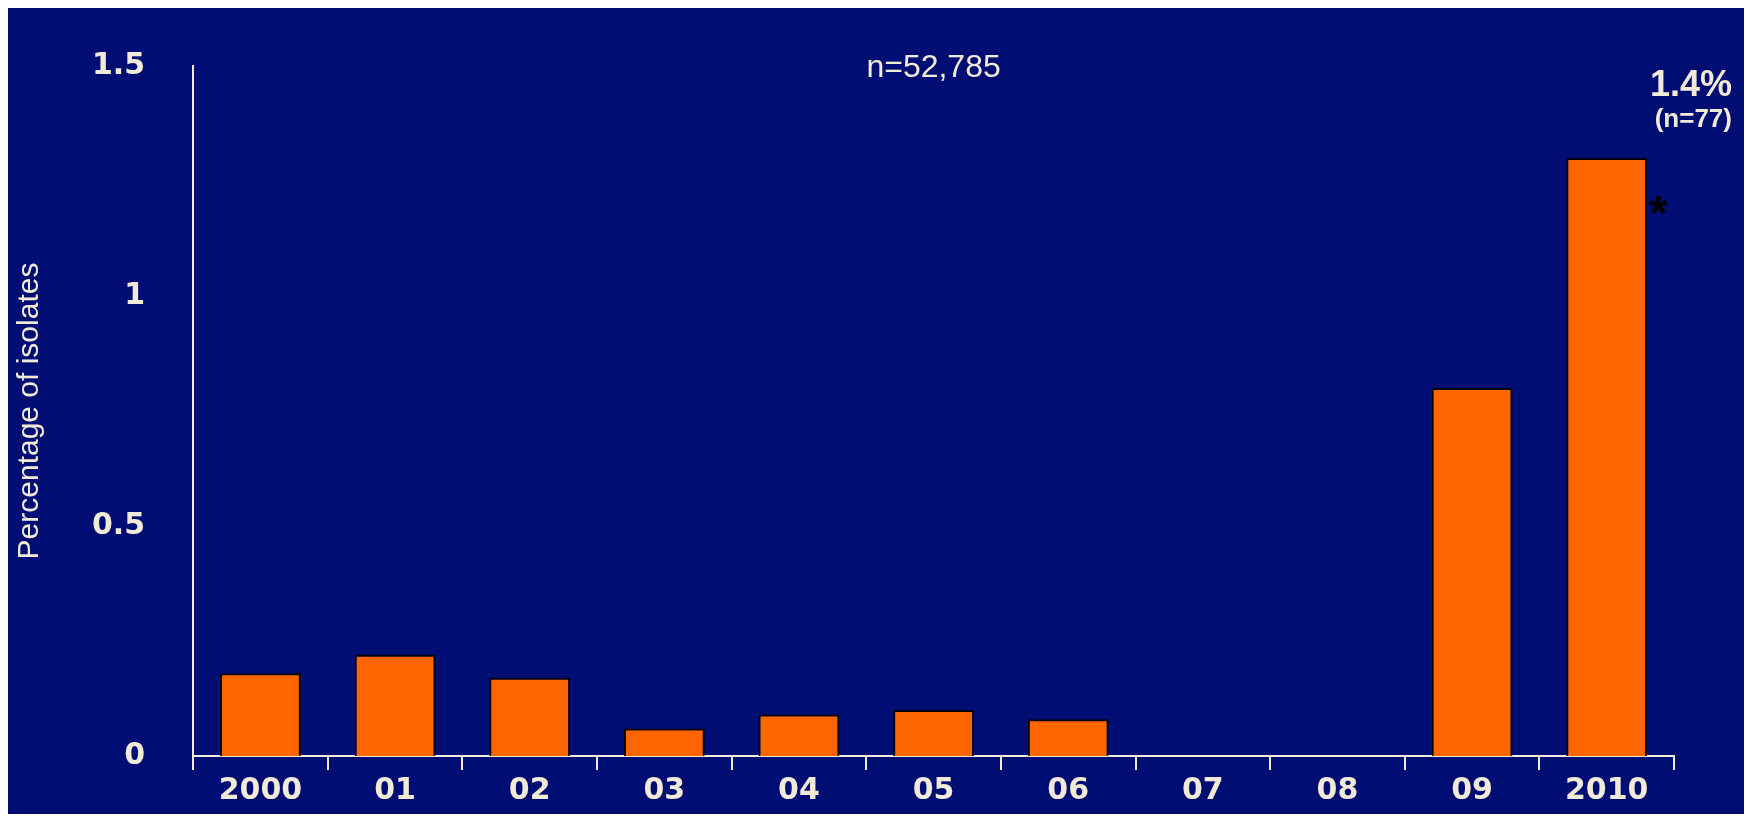 The height and width of the screenshot is (826, 1752). Describe the element at coordinates (135, 293) in the screenshot. I see `y-tick-label: 1` at that location.